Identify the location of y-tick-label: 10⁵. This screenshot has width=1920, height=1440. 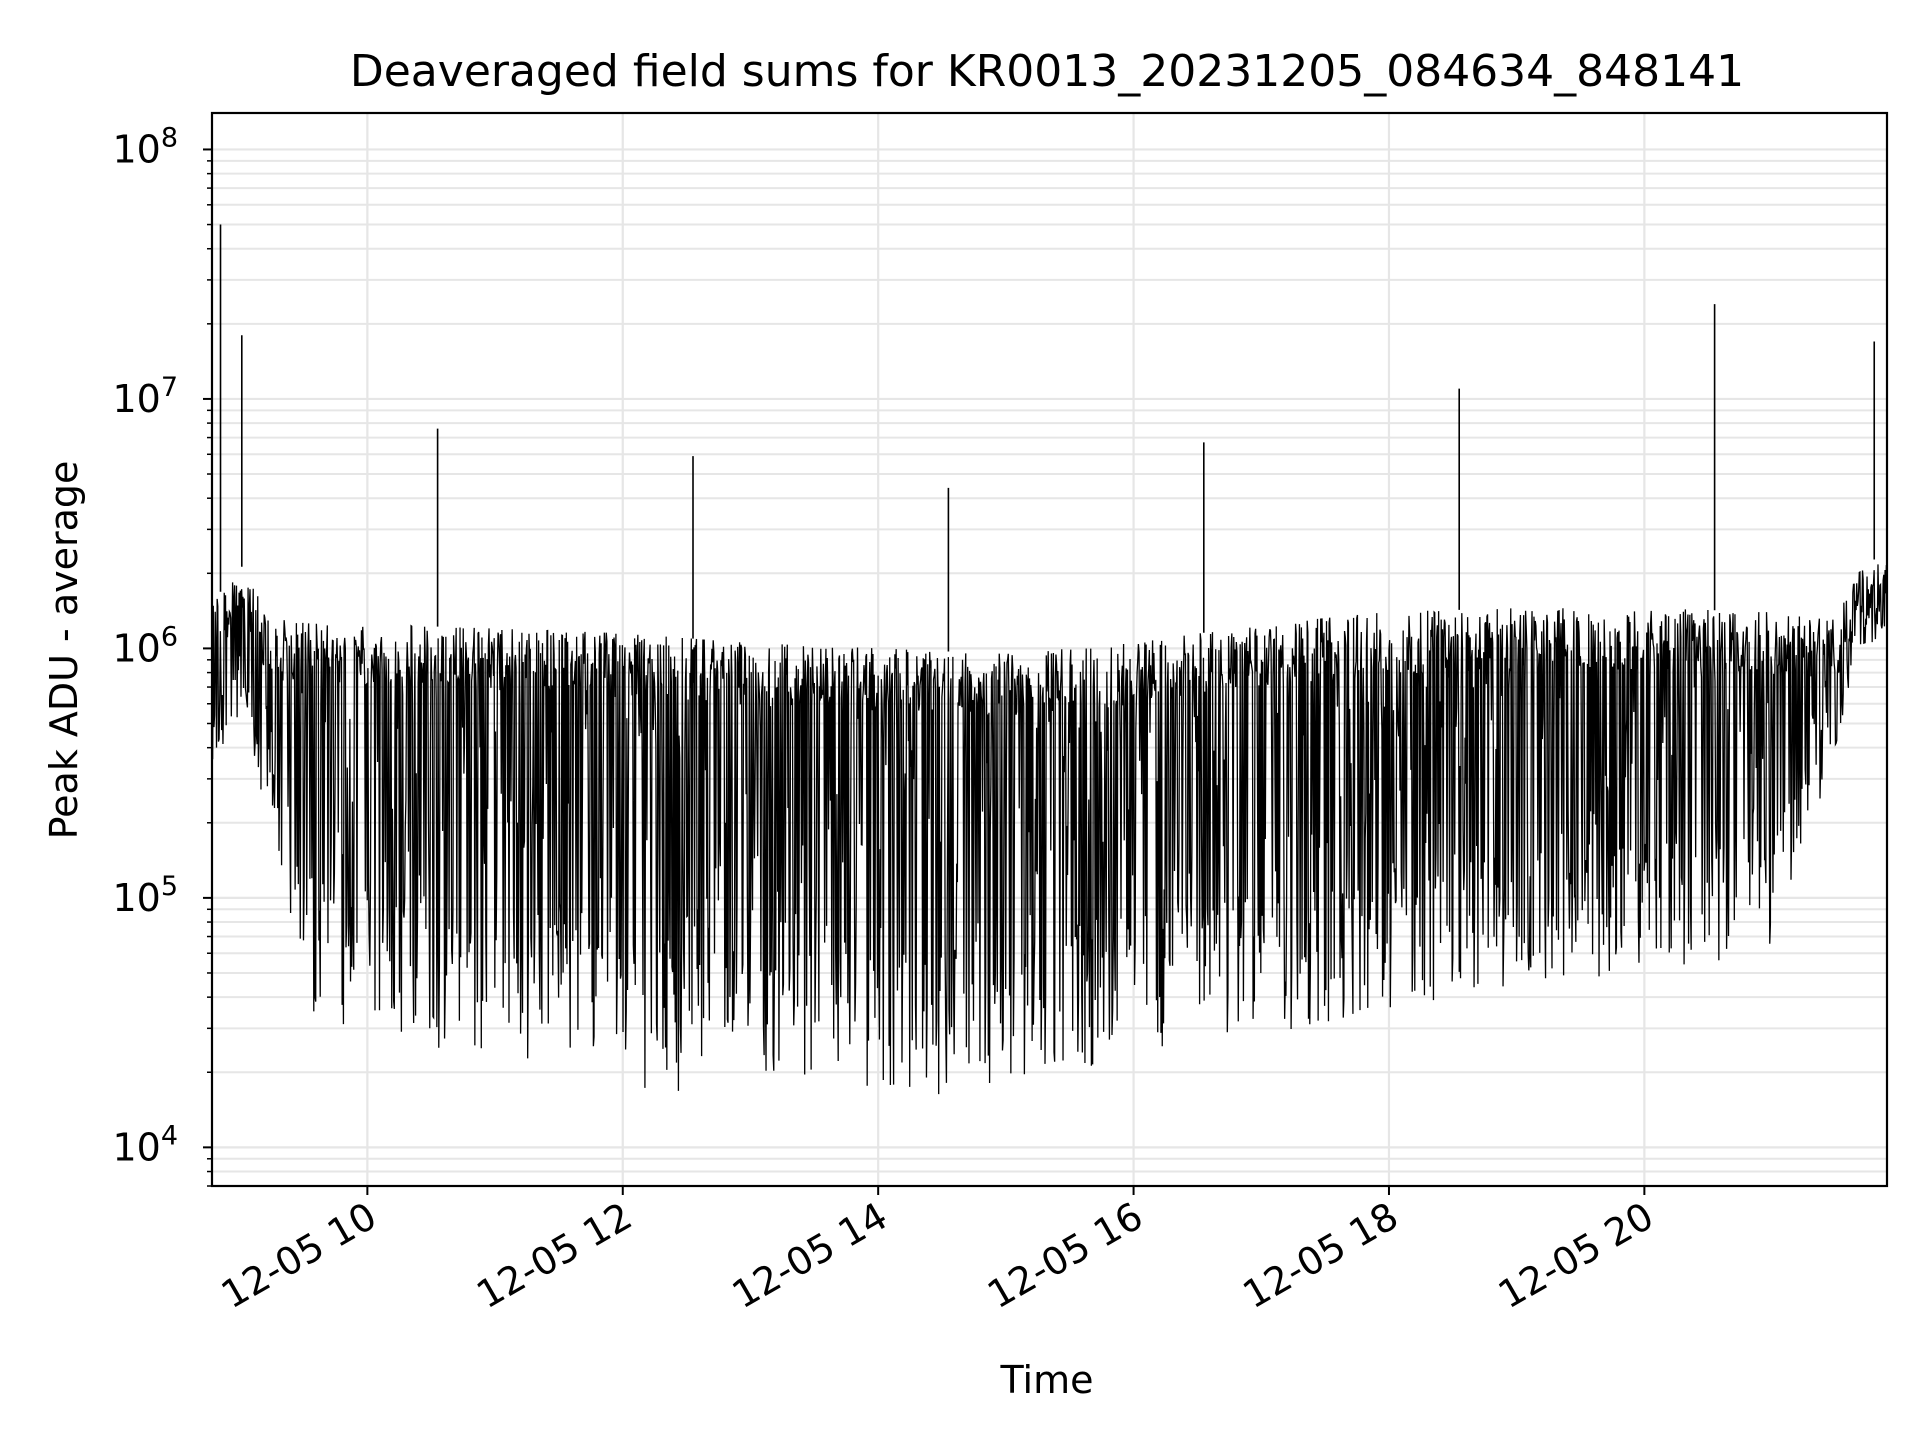
(145, 895).